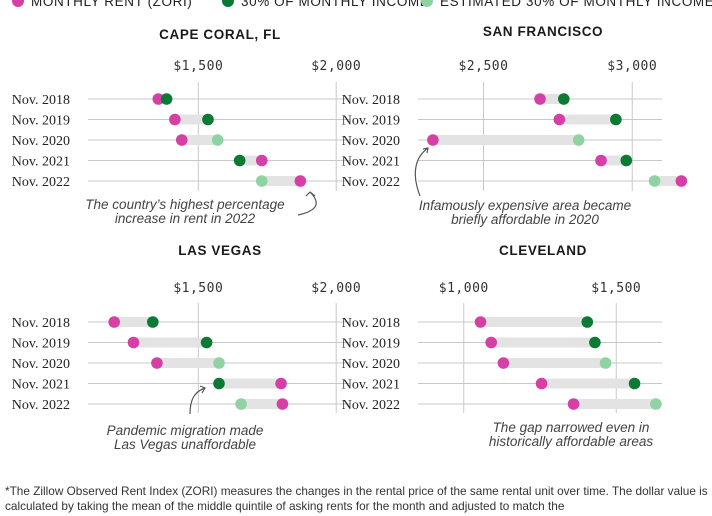 The width and height of the screenshot is (712, 516). What do you see at coordinates (185, 218) in the screenshot?
I see `annotation-text: increase in rent in 2022` at bounding box center [185, 218].